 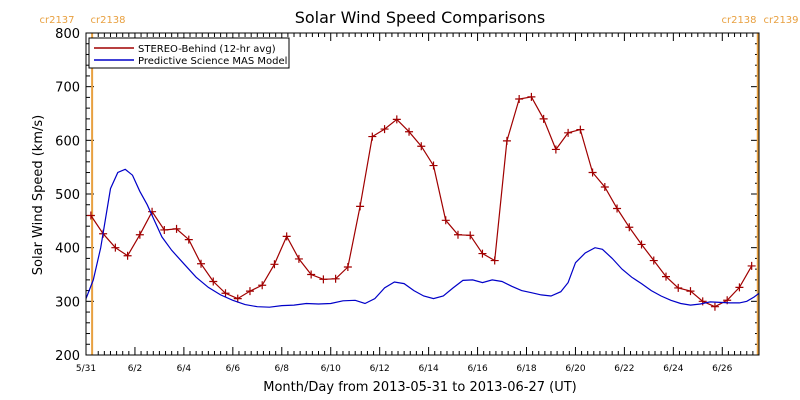 What do you see at coordinates (722, 369) in the screenshot?
I see `x-tick-label: 6/26` at bounding box center [722, 369].